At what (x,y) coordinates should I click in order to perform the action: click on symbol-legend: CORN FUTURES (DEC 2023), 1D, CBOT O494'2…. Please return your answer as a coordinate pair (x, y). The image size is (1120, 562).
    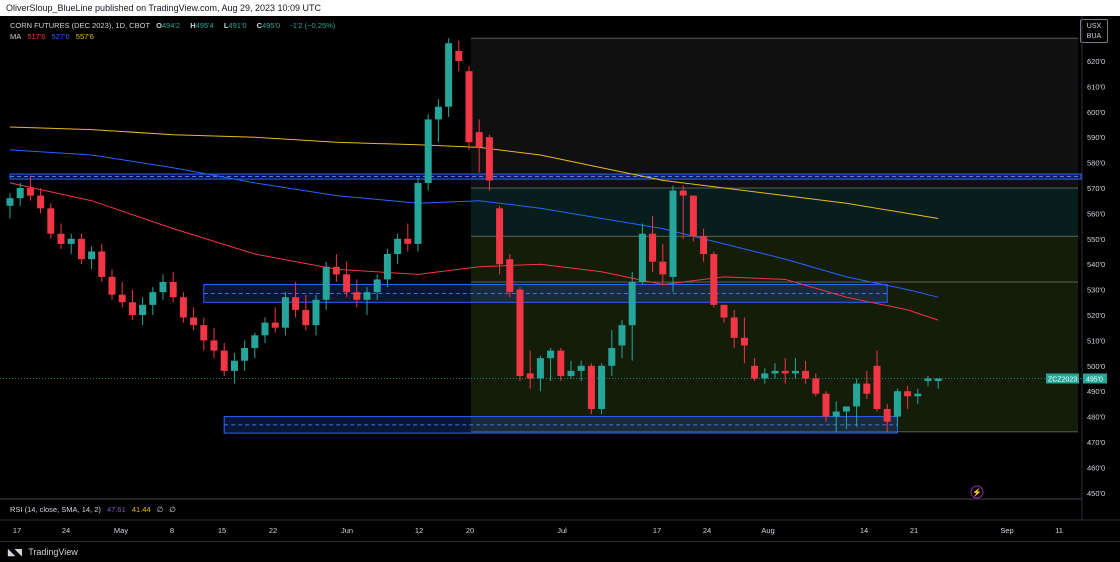
    Looking at the image, I should click on (174, 25).